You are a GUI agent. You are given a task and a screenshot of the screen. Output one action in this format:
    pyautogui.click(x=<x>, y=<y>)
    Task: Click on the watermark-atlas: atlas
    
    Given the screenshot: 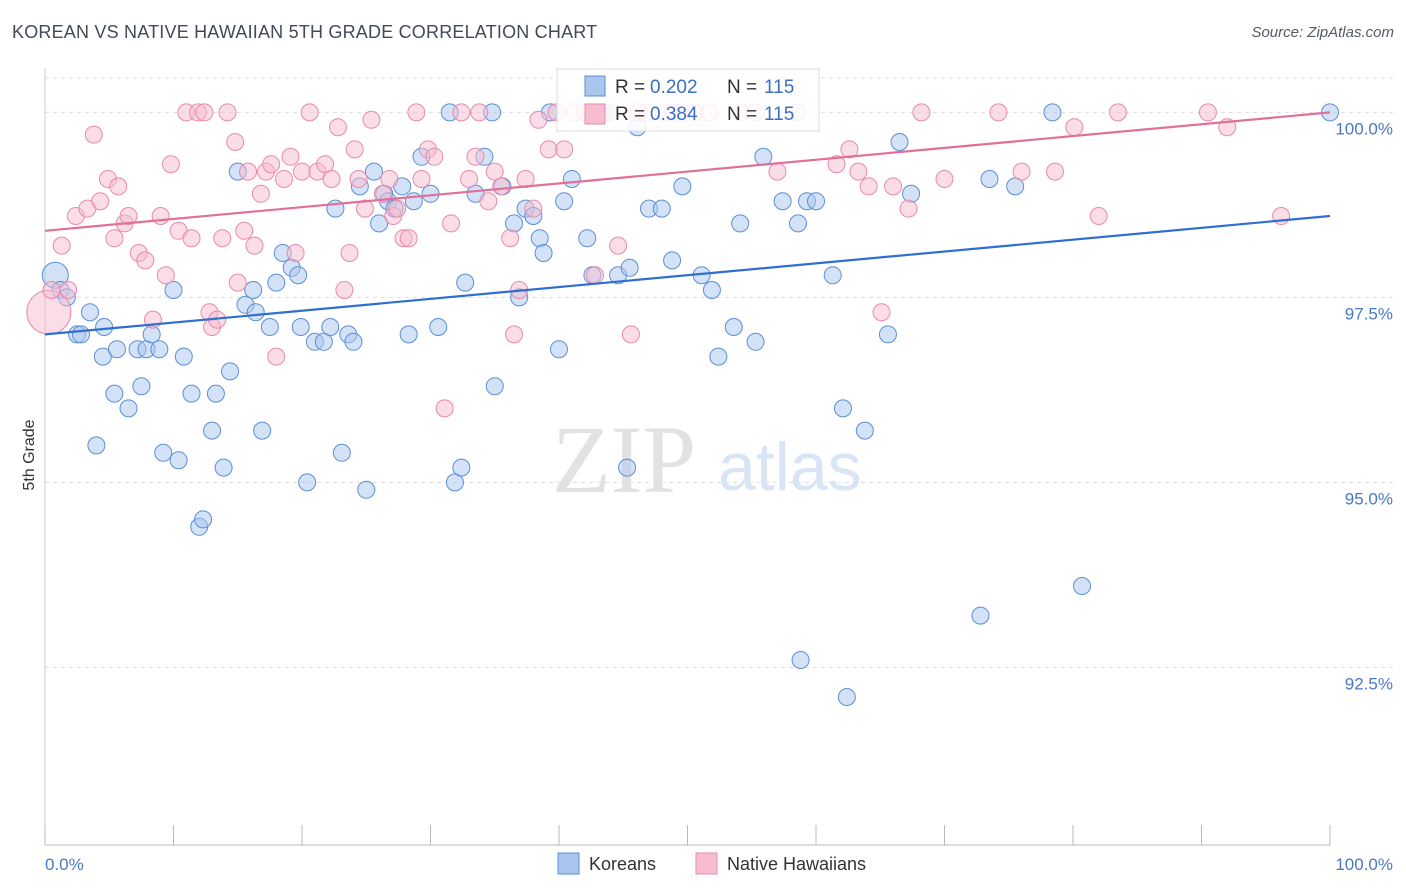 What is the action you would take?
    pyautogui.click(x=790, y=467)
    